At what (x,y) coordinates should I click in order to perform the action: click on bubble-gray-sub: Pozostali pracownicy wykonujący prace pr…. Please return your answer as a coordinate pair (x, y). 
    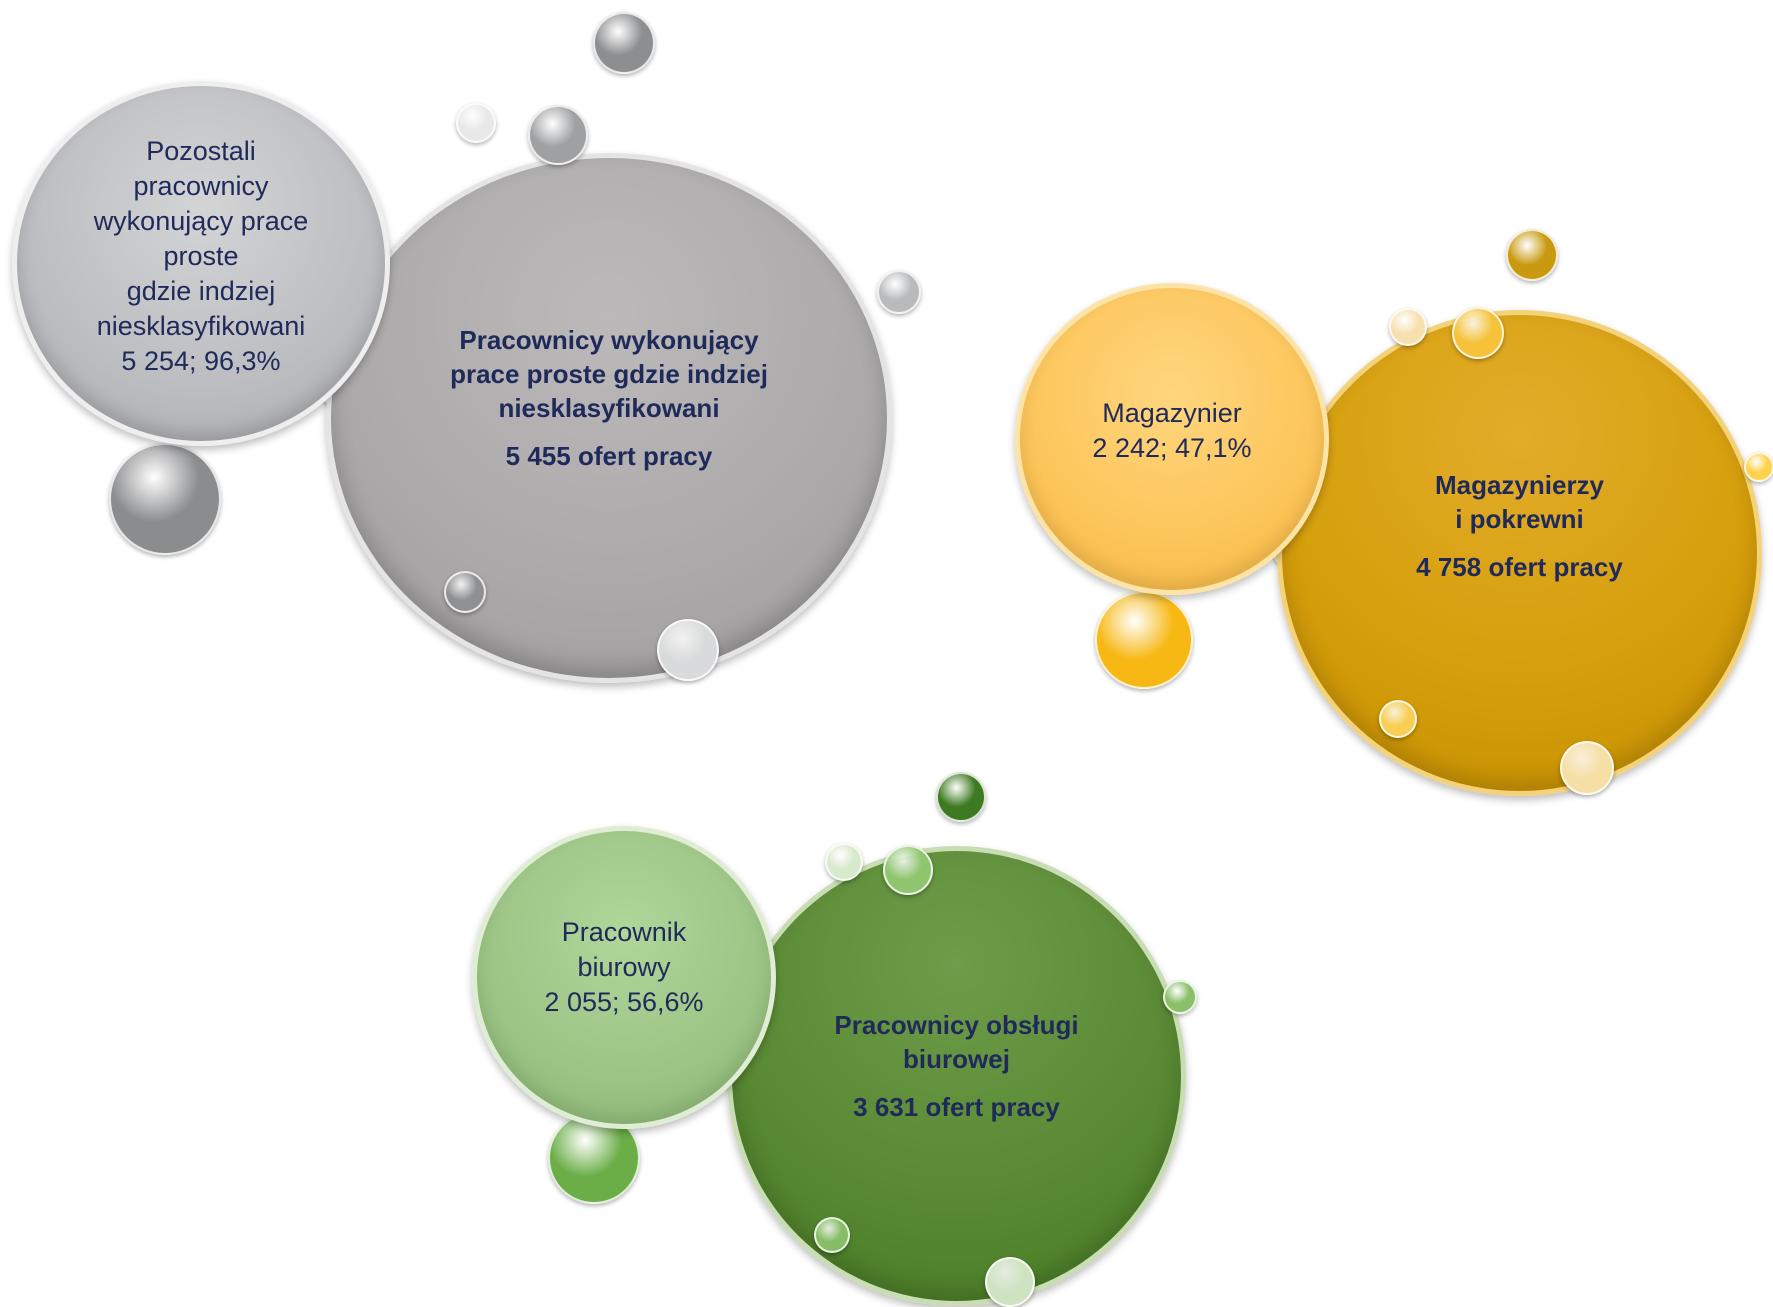
    Looking at the image, I should click on (201, 263).